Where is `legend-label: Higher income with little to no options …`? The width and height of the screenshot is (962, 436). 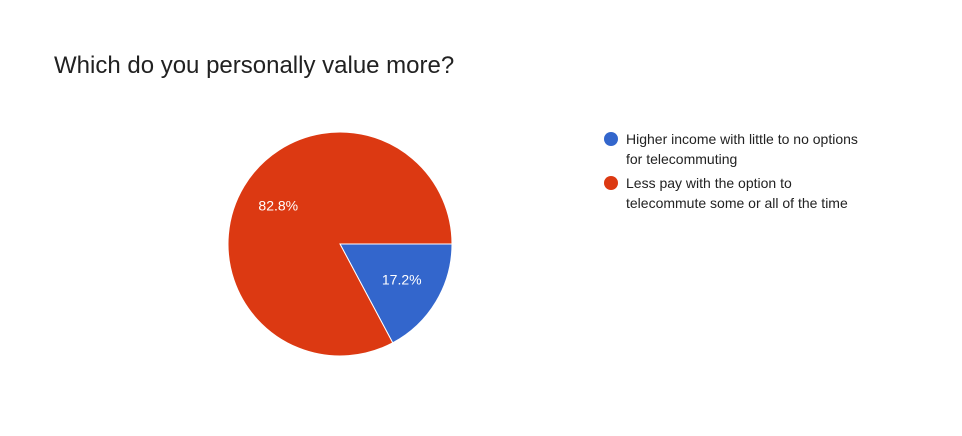
legend-label: Higher income with little to no options … is located at coordinates (742, 149).